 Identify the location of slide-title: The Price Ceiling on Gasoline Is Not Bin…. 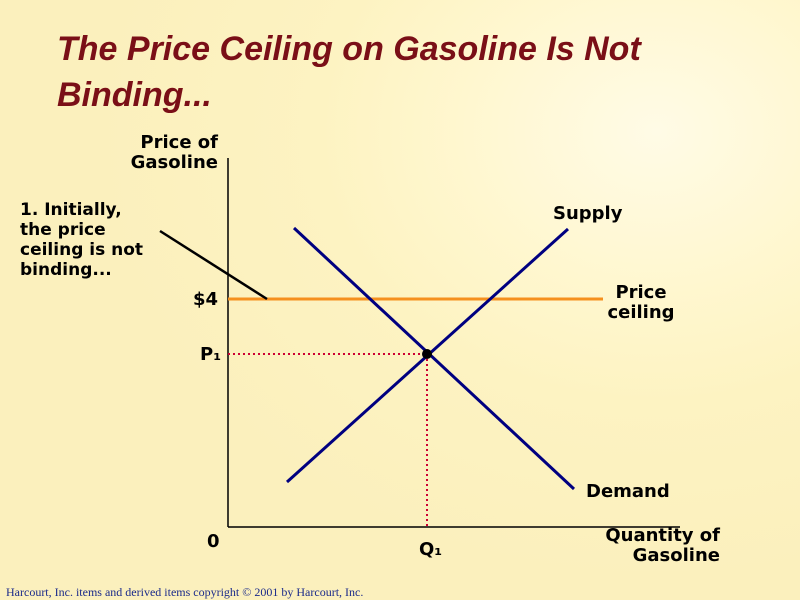
(349, 72).